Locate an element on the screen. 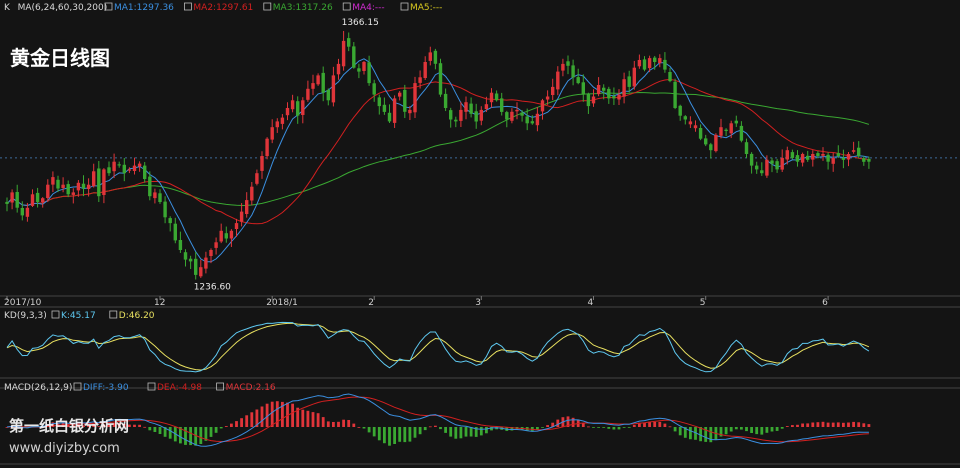 Image resolution: width=960 pixels, height=468 pixels. kd-d-line is located at coordinates (438, 346).